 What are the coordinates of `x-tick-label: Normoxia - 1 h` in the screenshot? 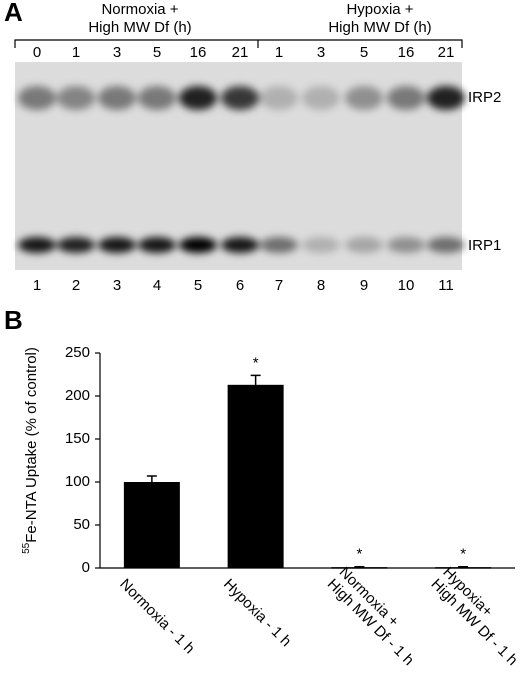 It's located at (157, 617).